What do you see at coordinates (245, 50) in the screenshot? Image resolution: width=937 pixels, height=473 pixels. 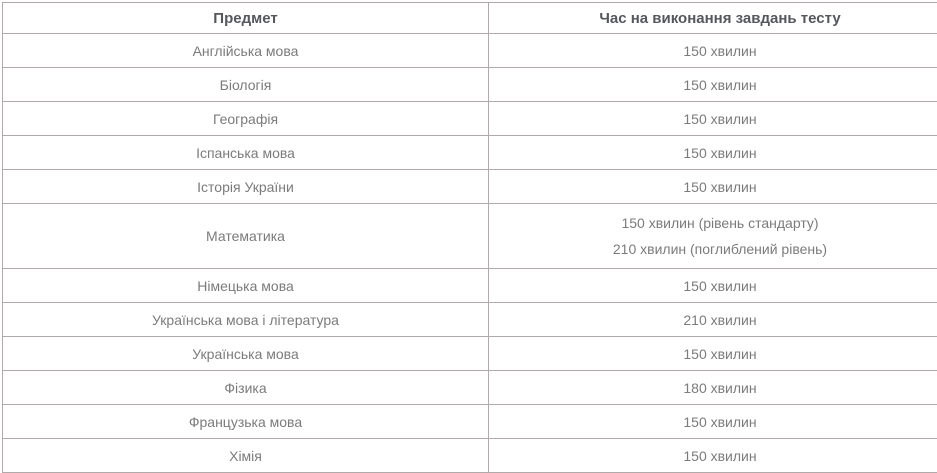 I see `subject-cell: Англійська мова` at bounding box center [245, 50].